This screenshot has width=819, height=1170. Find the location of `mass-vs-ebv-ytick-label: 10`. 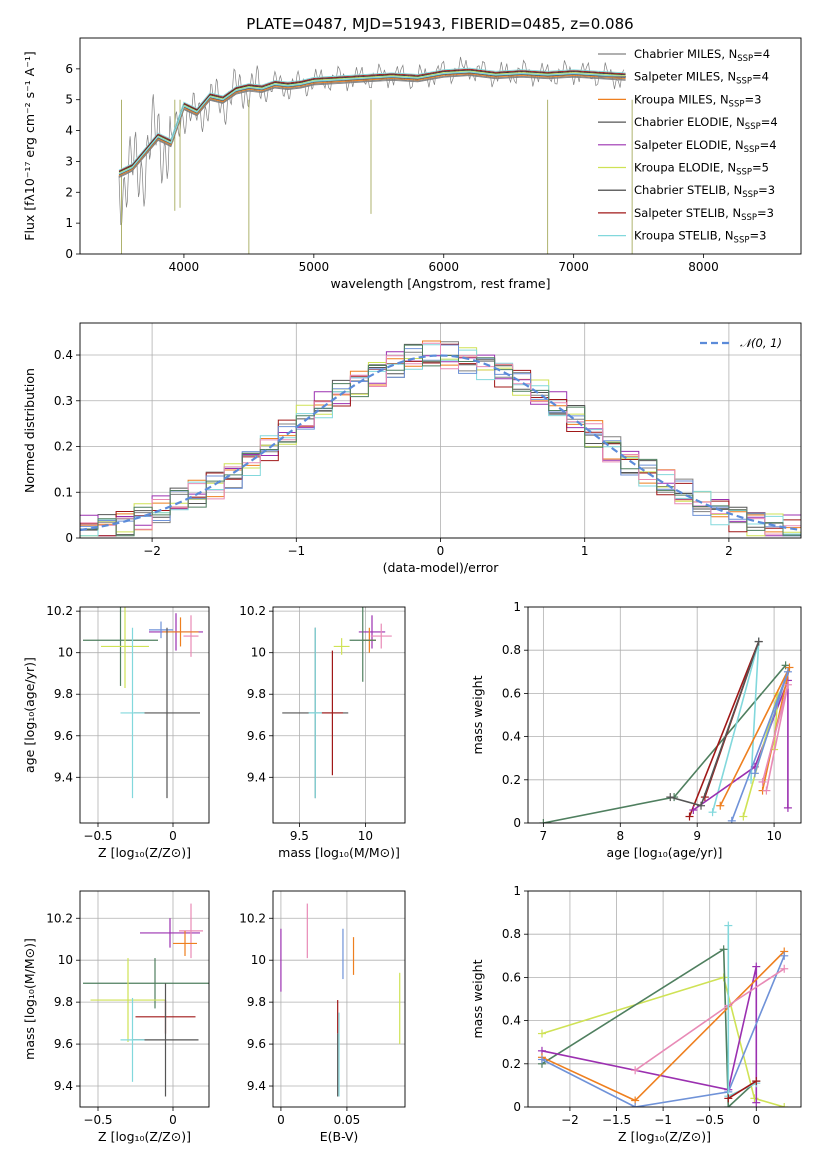

mass-vs-ebv-ytick-label: 10 is located at coordinates (258, 960).